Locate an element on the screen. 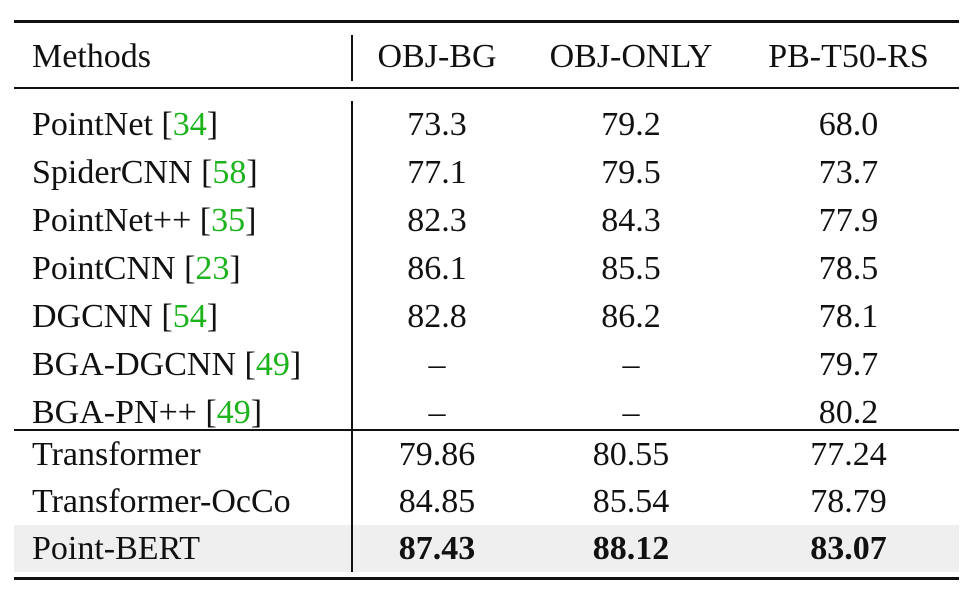 This screenshot has height=605, width=976. method-name: Transformer-OcCo is located at coordinates (161, 501).